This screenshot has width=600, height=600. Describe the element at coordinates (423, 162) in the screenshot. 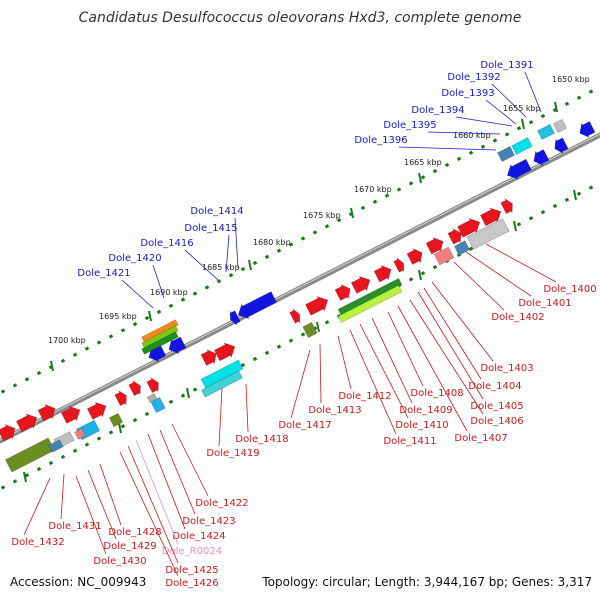

I see `scale-label-kbp: 1665 kbp` at that location.